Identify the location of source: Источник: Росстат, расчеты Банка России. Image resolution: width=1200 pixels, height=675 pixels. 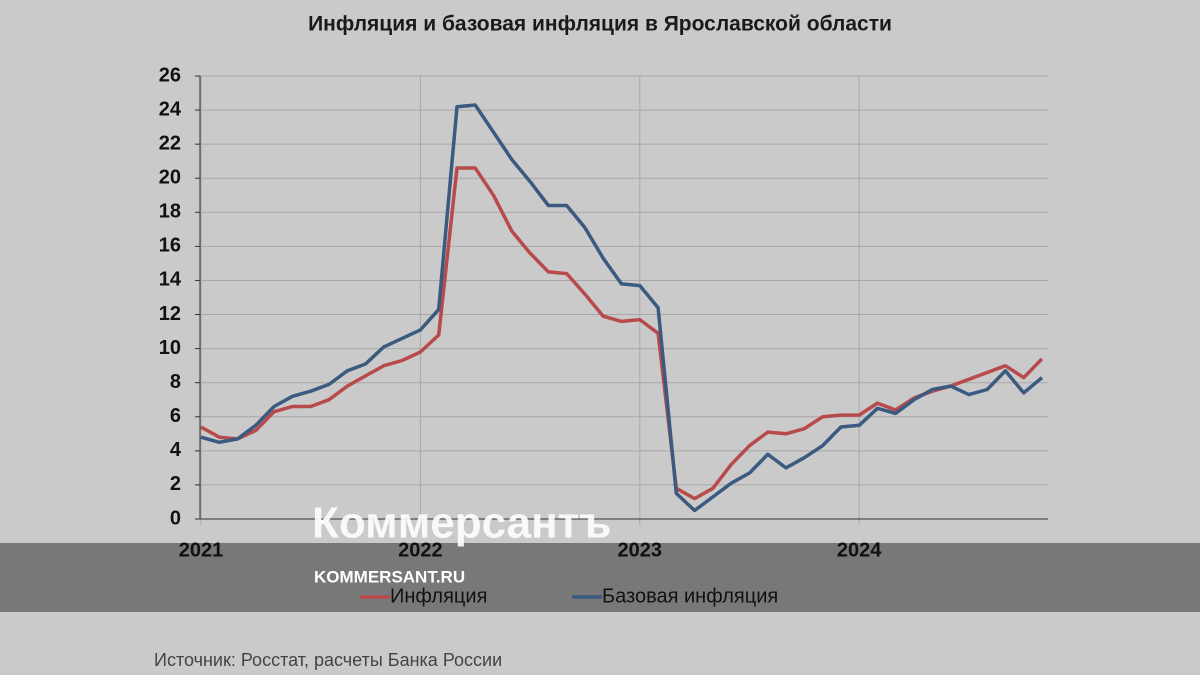
(328, 660).